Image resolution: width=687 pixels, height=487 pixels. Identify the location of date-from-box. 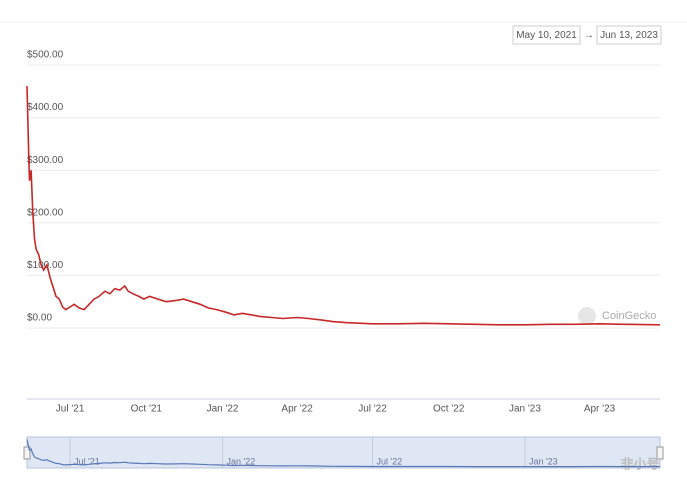
(546, 35).